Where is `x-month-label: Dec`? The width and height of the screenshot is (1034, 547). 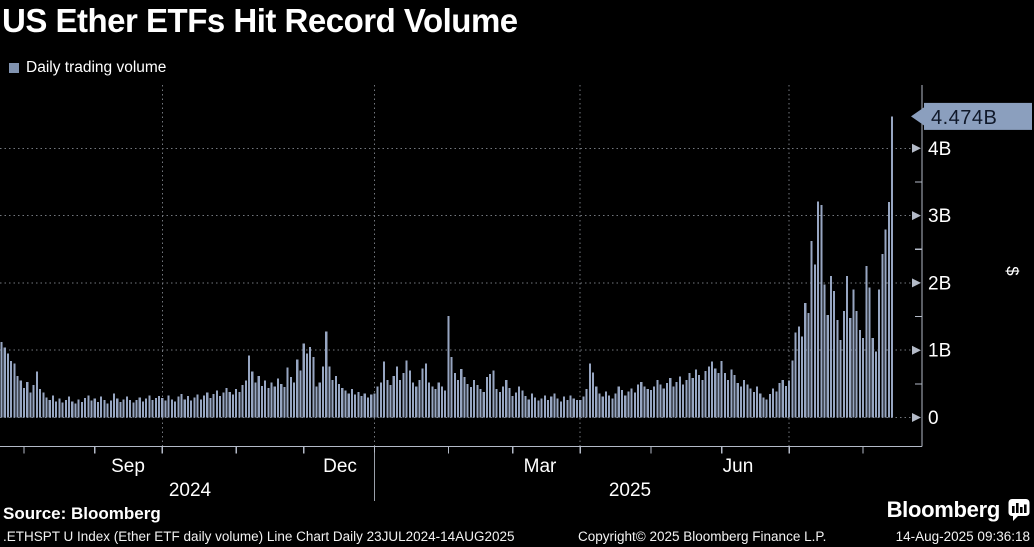 x-month-label: Dec is located at coordinates (340, 466).